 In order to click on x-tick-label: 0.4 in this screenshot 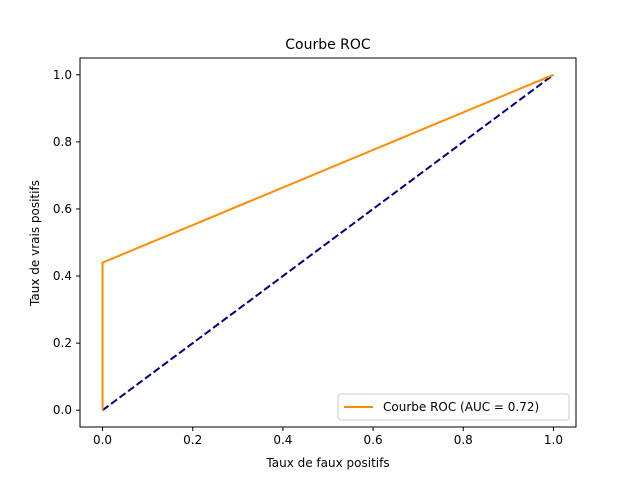, I will do `click(282, 440)`.